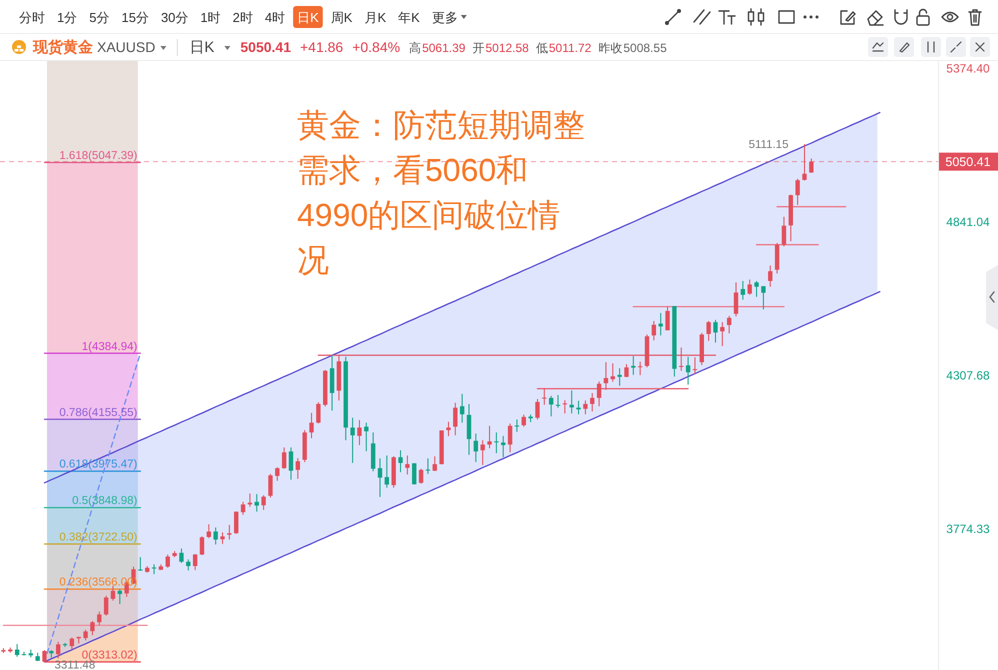  I want to click on text: 开, so click(478, 48).